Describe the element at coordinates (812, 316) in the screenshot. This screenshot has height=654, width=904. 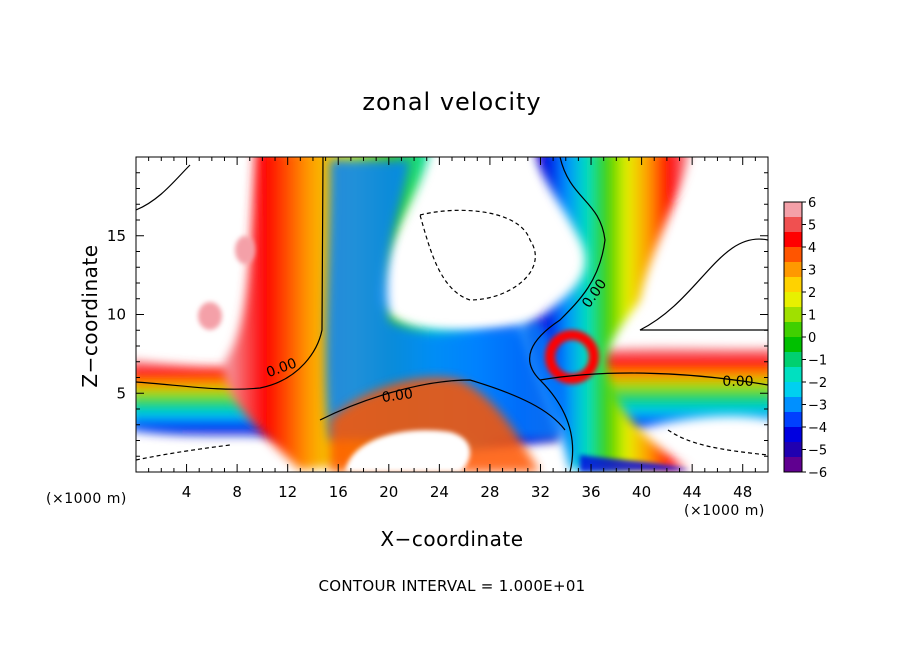
I see `colorbar-tick-label: 1` at that location.